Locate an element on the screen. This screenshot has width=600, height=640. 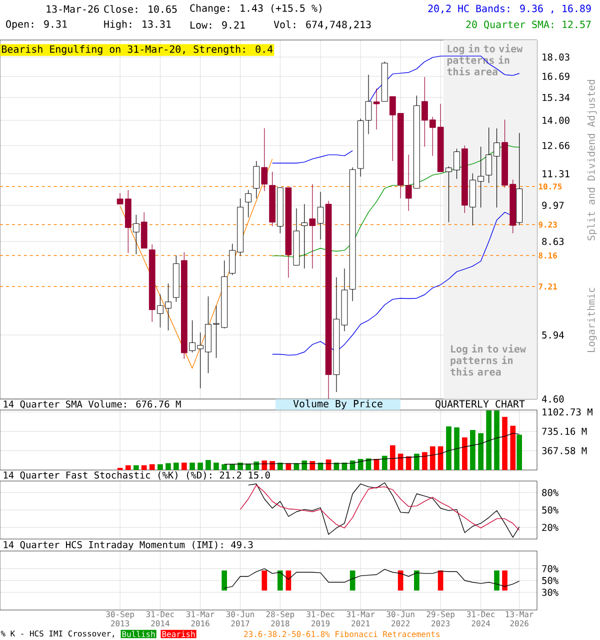
text: Volume By Price is located at coordinates (337, 405).